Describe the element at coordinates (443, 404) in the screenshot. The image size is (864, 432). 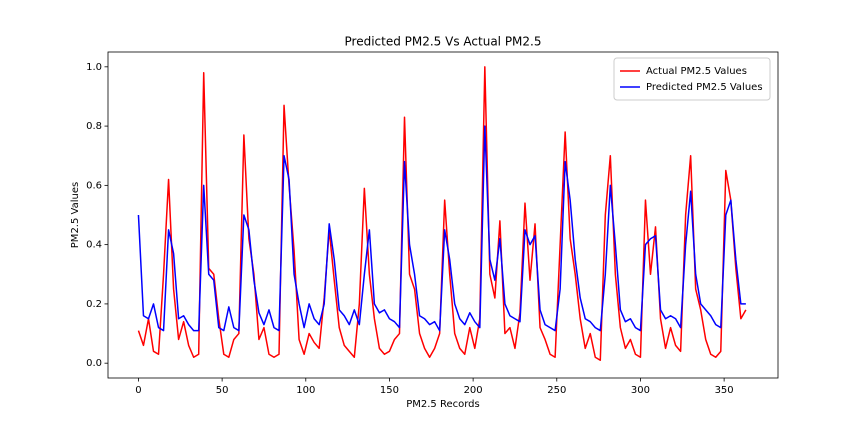
I see `x-axis-label: PM2.5 Records` at that location.